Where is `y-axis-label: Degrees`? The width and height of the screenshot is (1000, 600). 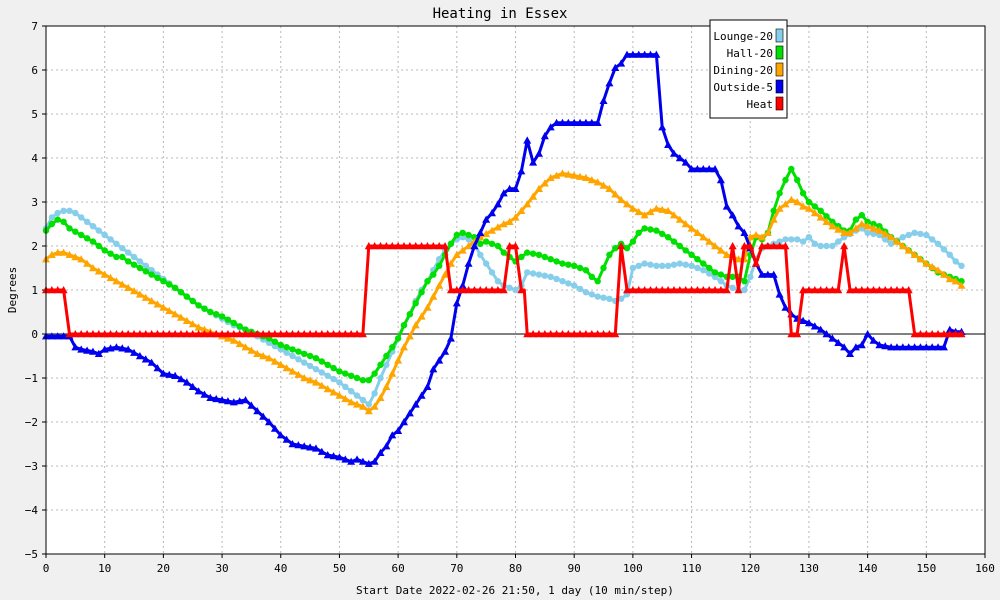
y-axis-label: Degrees is located at coordinates (12, 290).